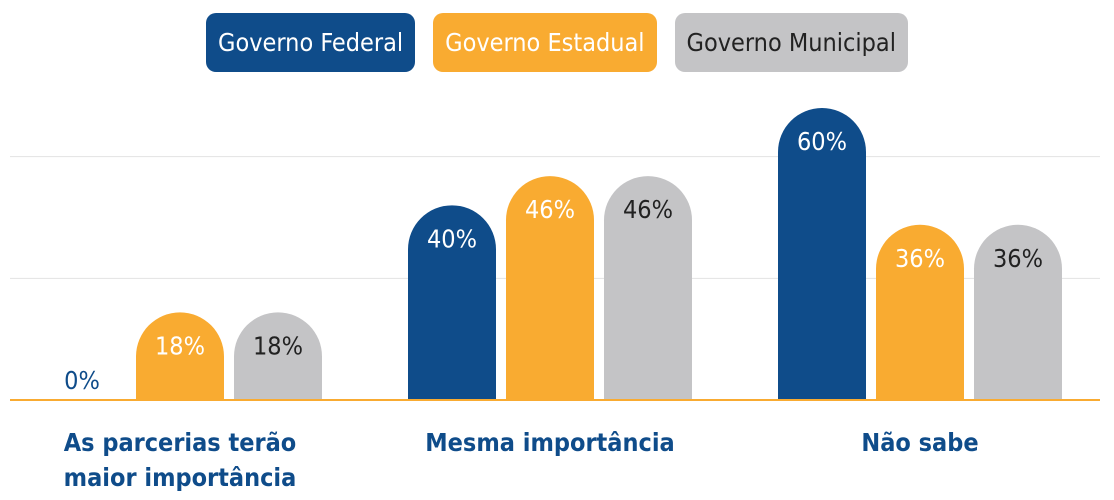  Describe the element at coordinates (82, 380) in the screenshot. I see `value-label: 0%` at that location.